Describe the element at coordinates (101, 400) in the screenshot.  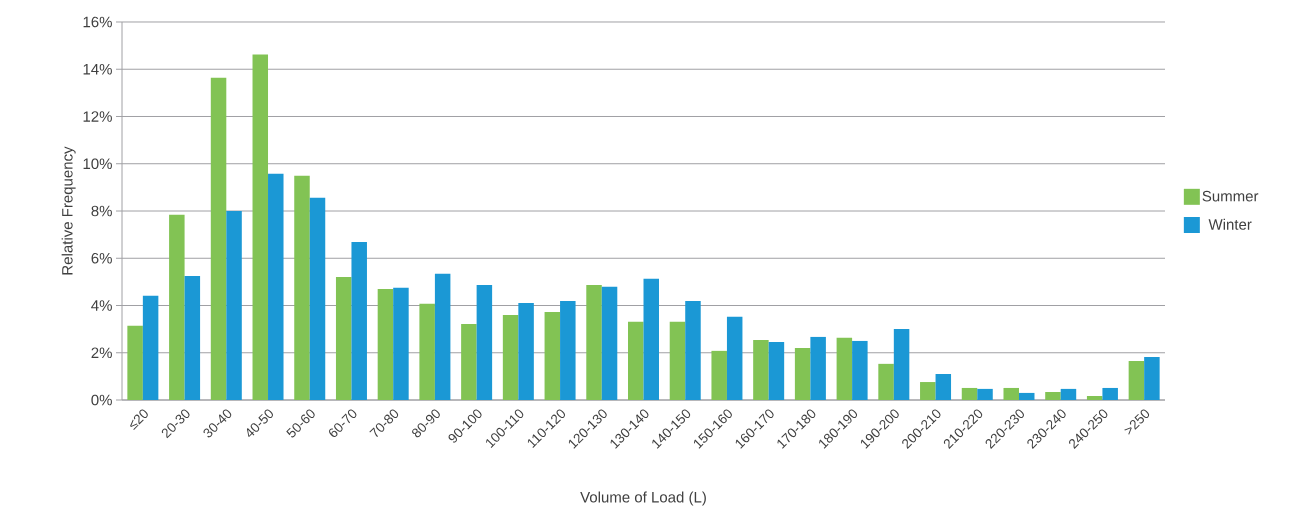
I see `y-tick-label: 0%` at that location.